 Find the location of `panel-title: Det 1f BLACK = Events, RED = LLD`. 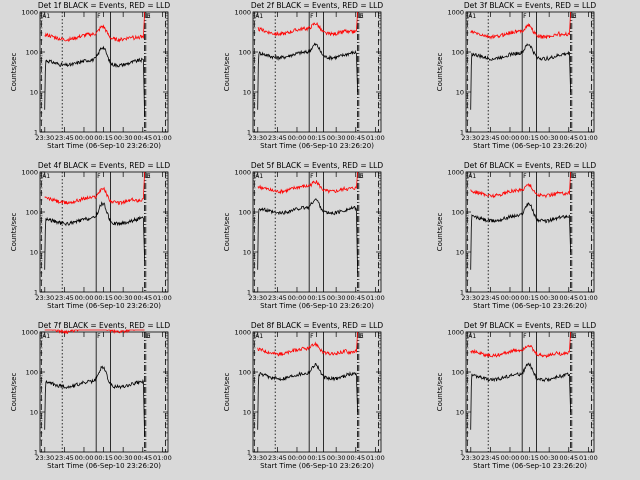

panel-title: Det 1f BLACK = Events, RED = LLD is located at coordinates (104, 5).